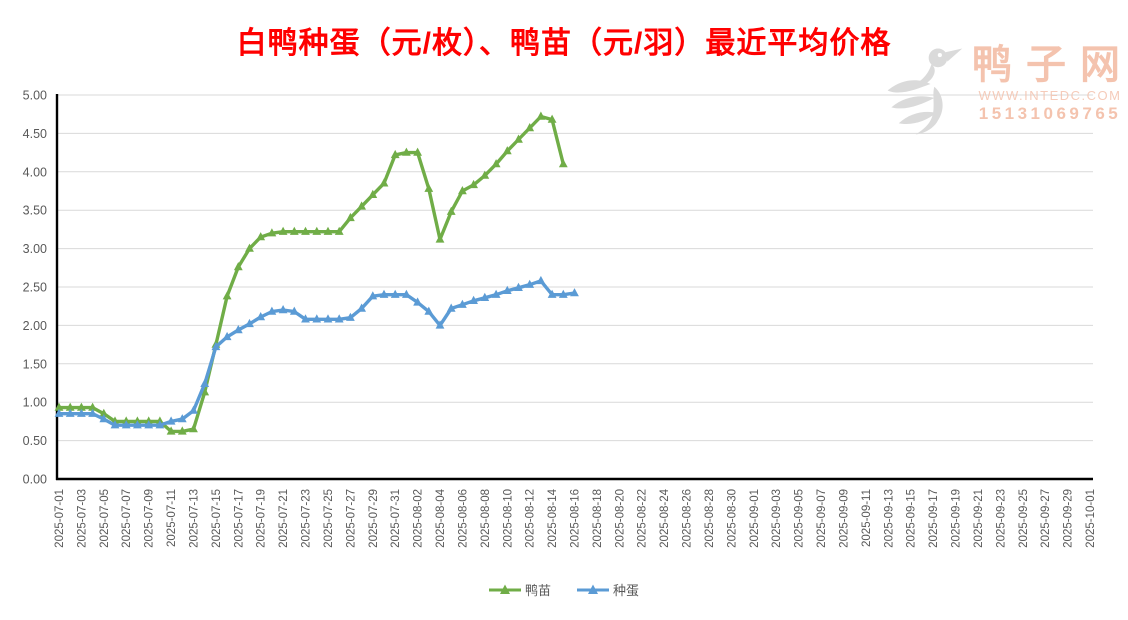 Image resolution: width=1128 pixels, height=620 pixels. What do you see at coordinates (419, 518) in the screenshot?
I see `x-axis-label: 2025-08-02` at bounding box center [419, 518].